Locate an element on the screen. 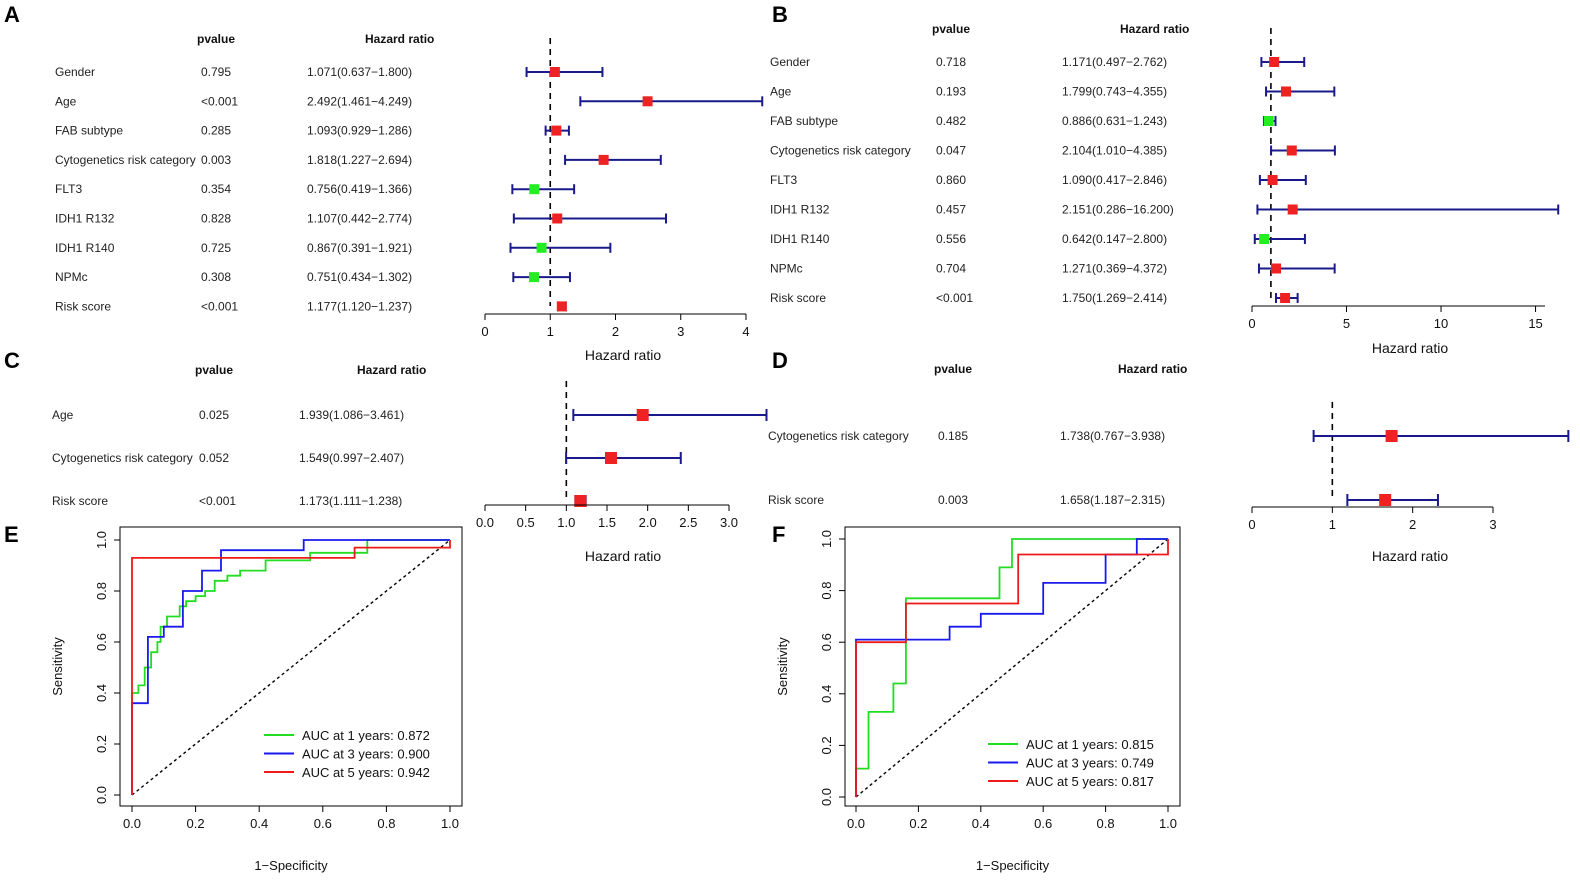 This screenshot has height=885, width=1580. row-hr-text: 1.658(1.187−2.315) is located at coordinates (1112, 500).